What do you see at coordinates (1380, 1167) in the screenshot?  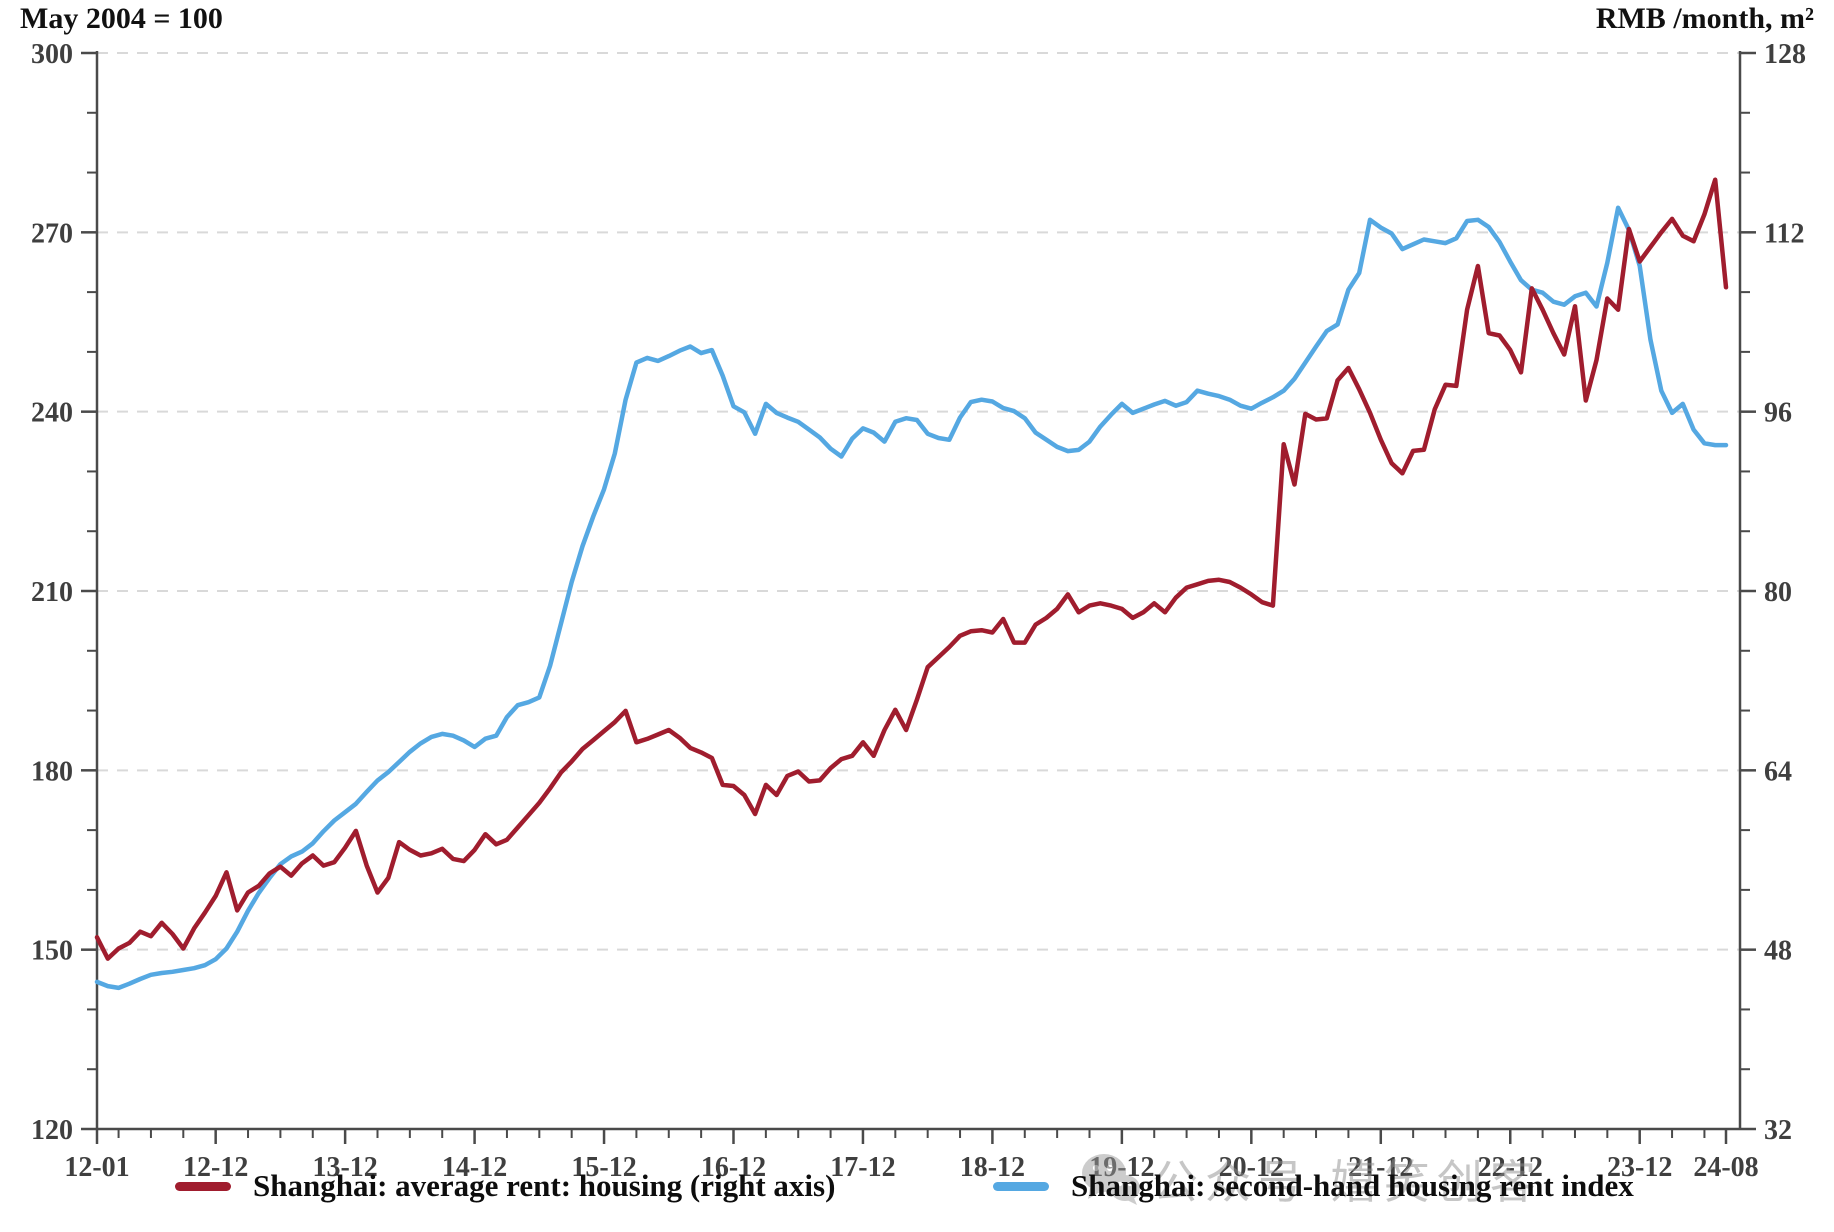 I see `x-axis-tick-label: 21-12` at bounding box center [1380, 1167].